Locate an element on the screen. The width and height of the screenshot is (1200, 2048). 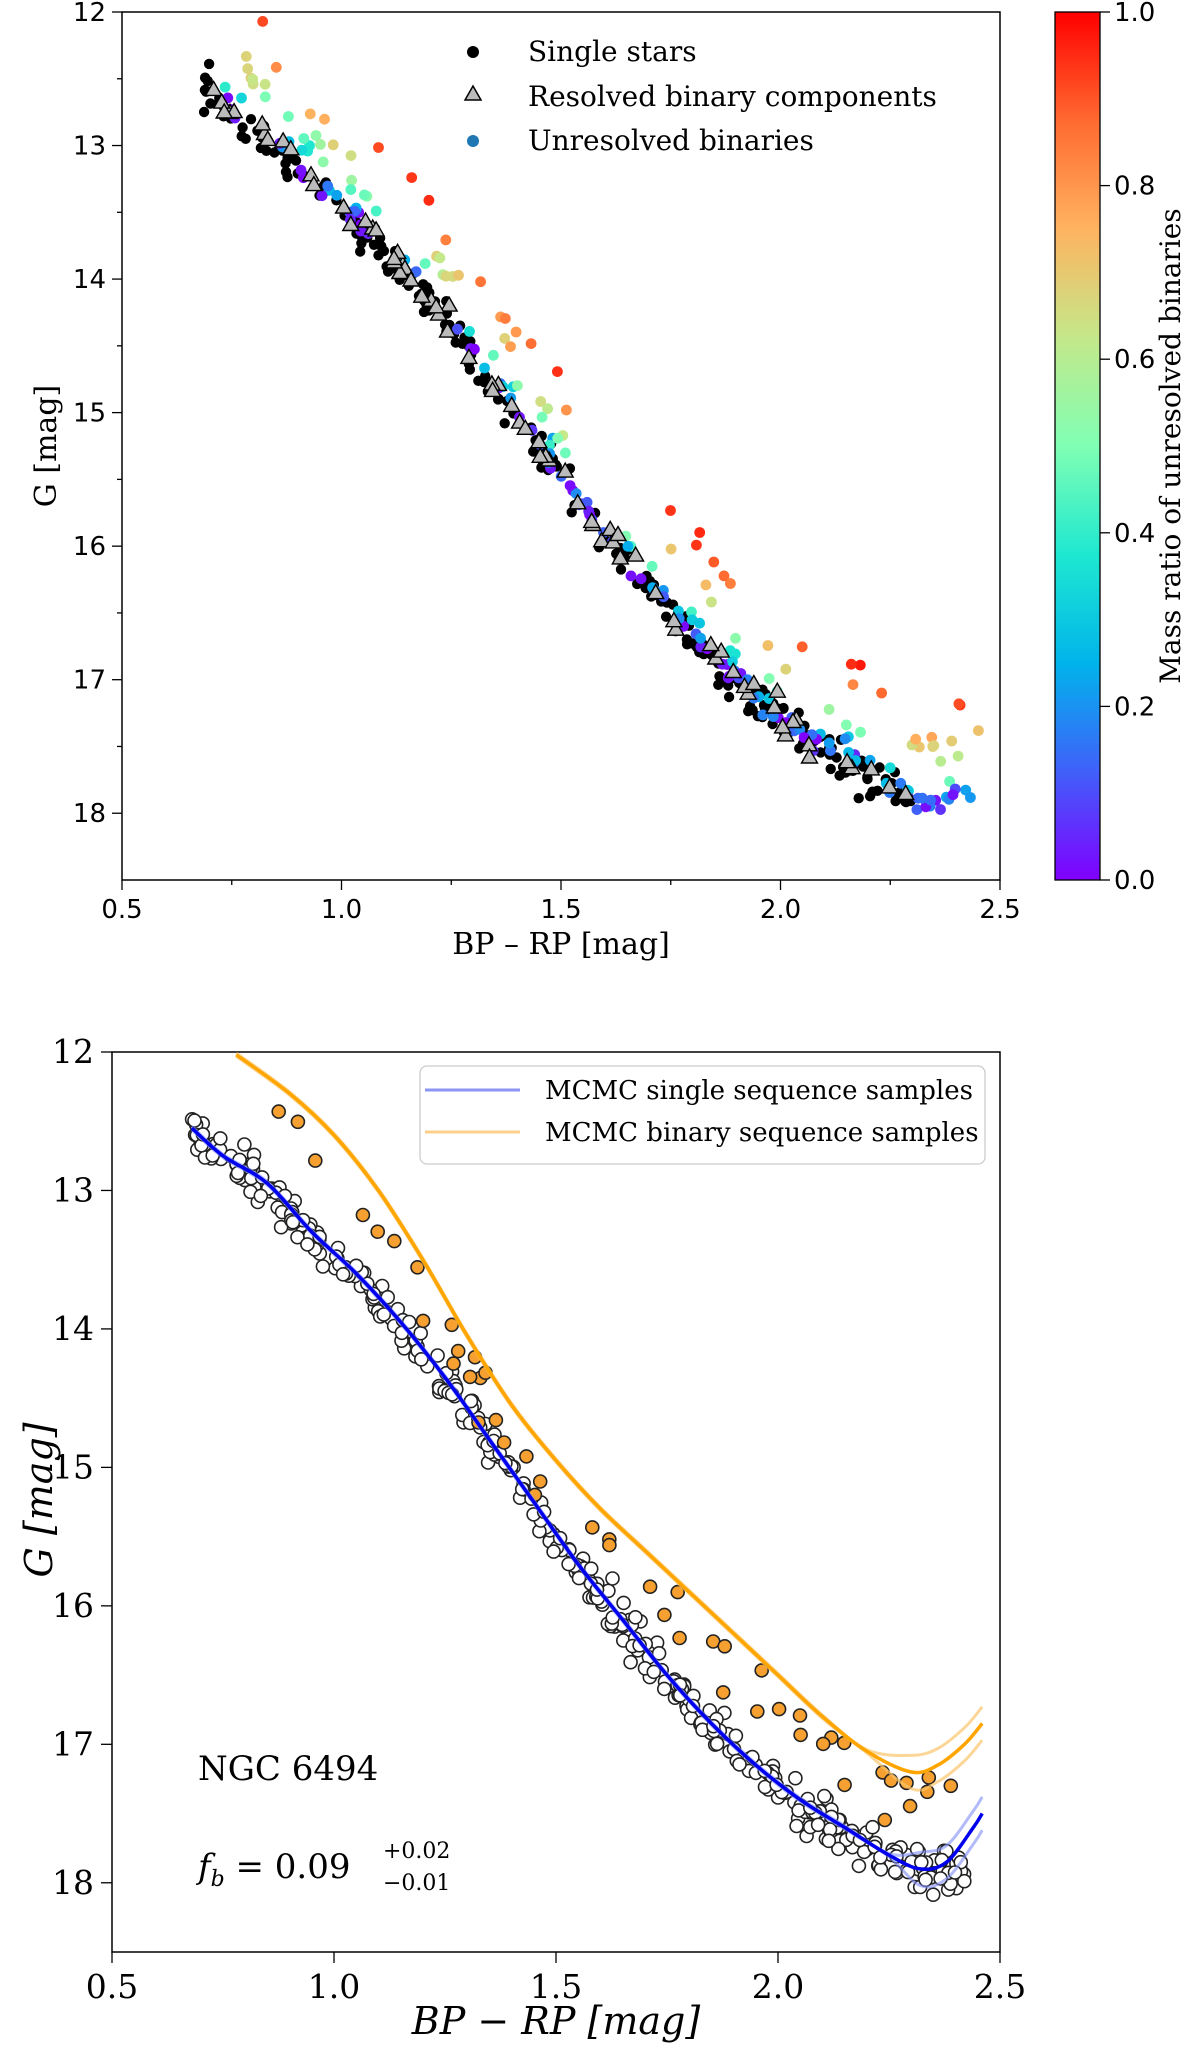
legend-label-unresolved: Unresolved binaries is located at coordinates (671, 140).